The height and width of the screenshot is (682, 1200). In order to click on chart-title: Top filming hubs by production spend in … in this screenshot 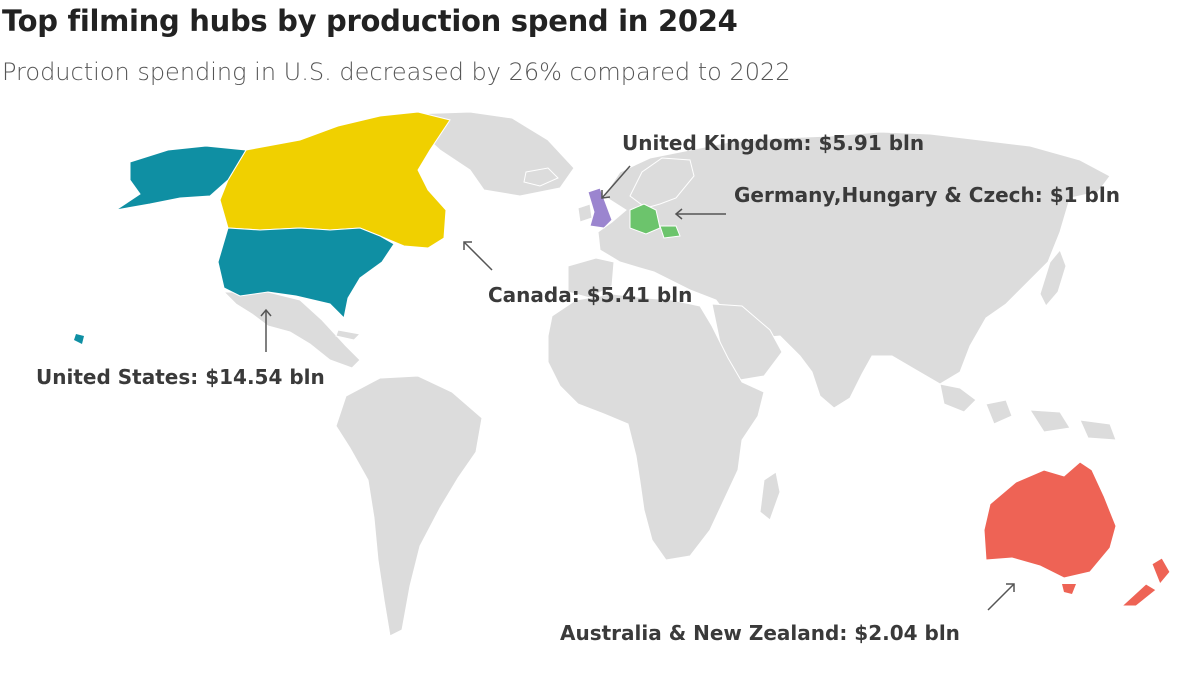, I will do `click(370, 21)`.